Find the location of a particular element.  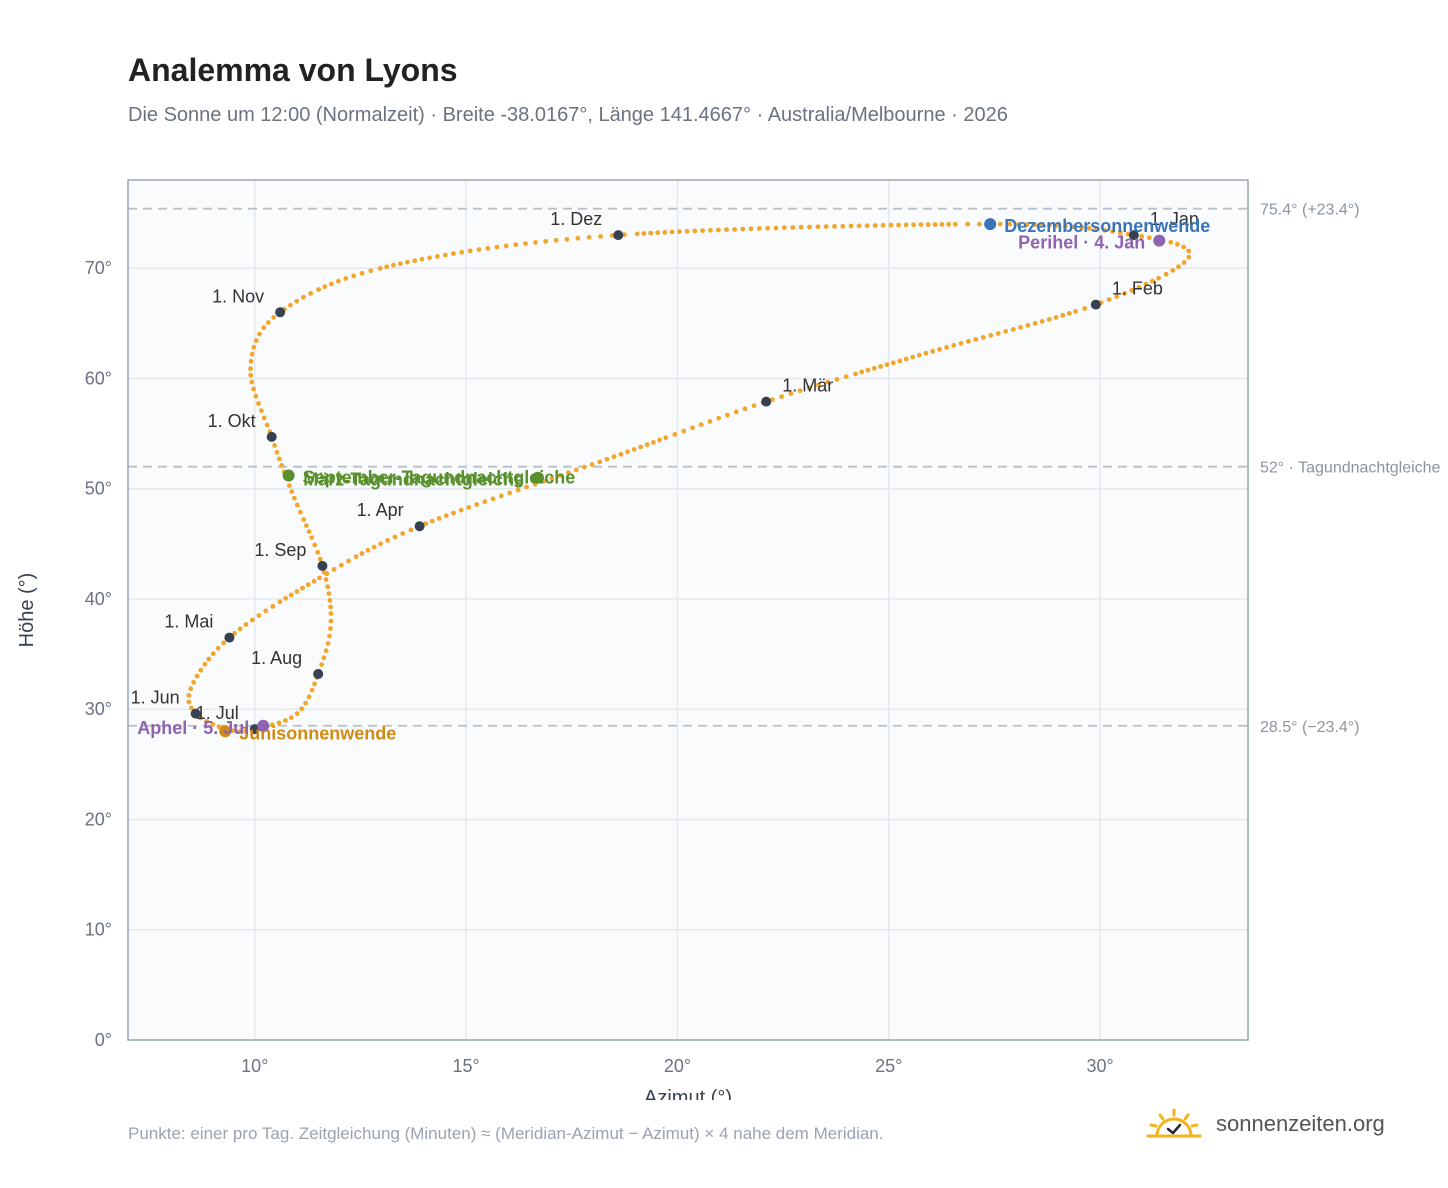

month-label: 1. Mai is located at coordinates (188, 622).